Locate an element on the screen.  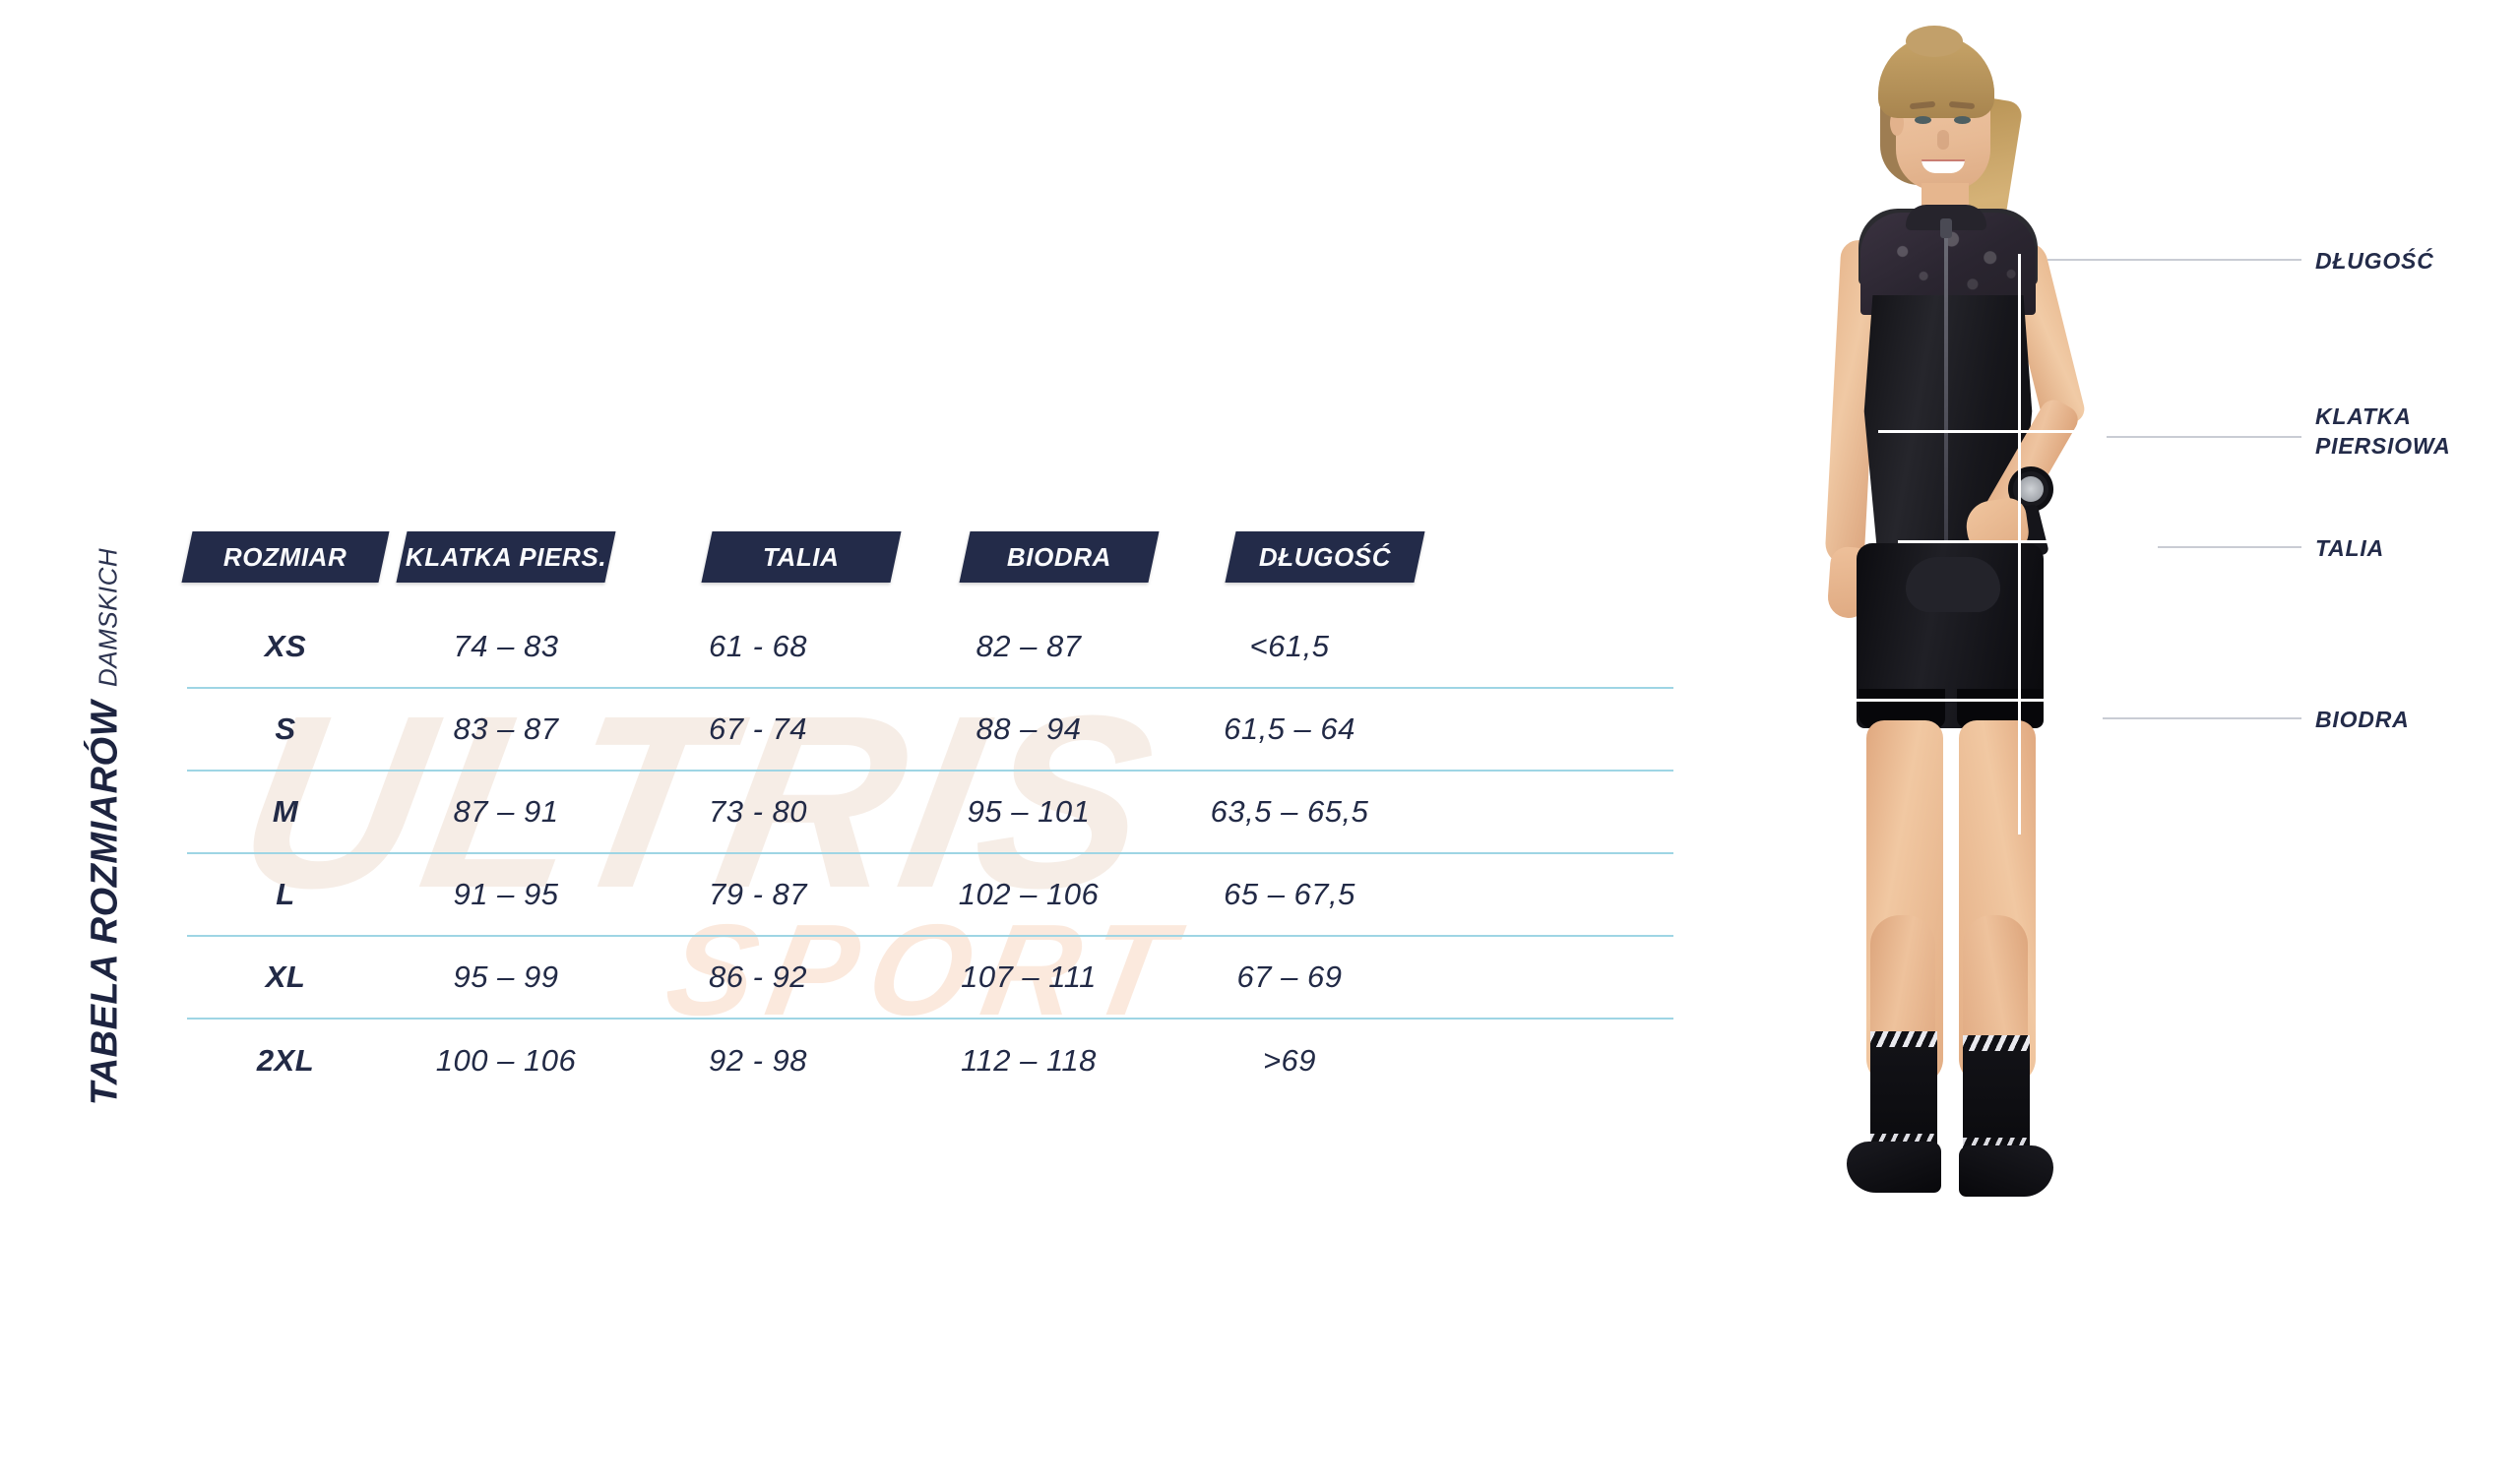
column-header-label: TALIA is located at coordinates (801, 556).